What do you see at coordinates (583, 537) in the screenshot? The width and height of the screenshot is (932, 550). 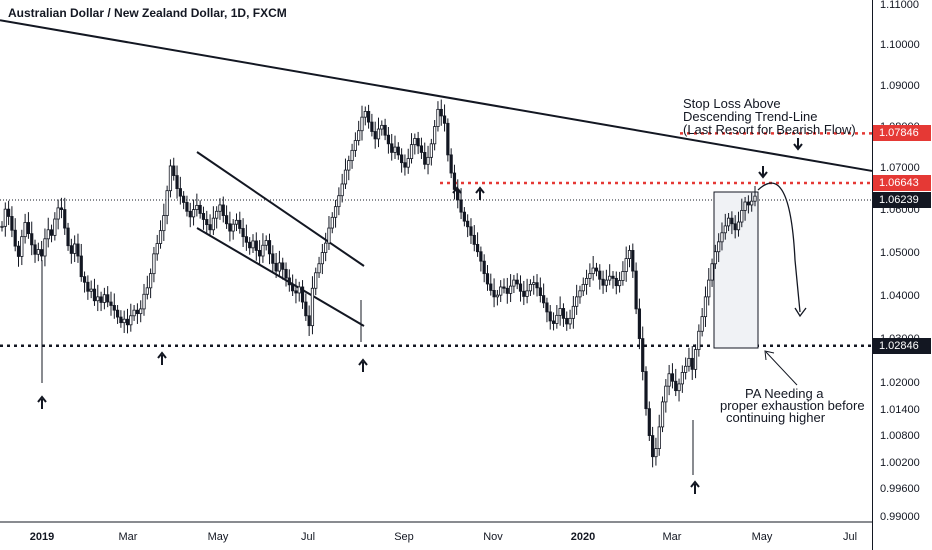 I see `x-tick-label: 2020` at bounding box center [583, 537].